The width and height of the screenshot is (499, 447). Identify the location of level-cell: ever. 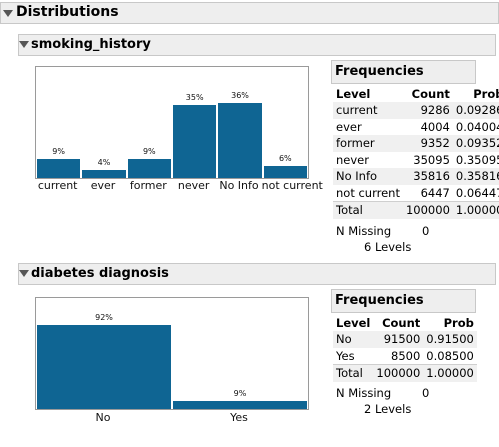
(349, 126).